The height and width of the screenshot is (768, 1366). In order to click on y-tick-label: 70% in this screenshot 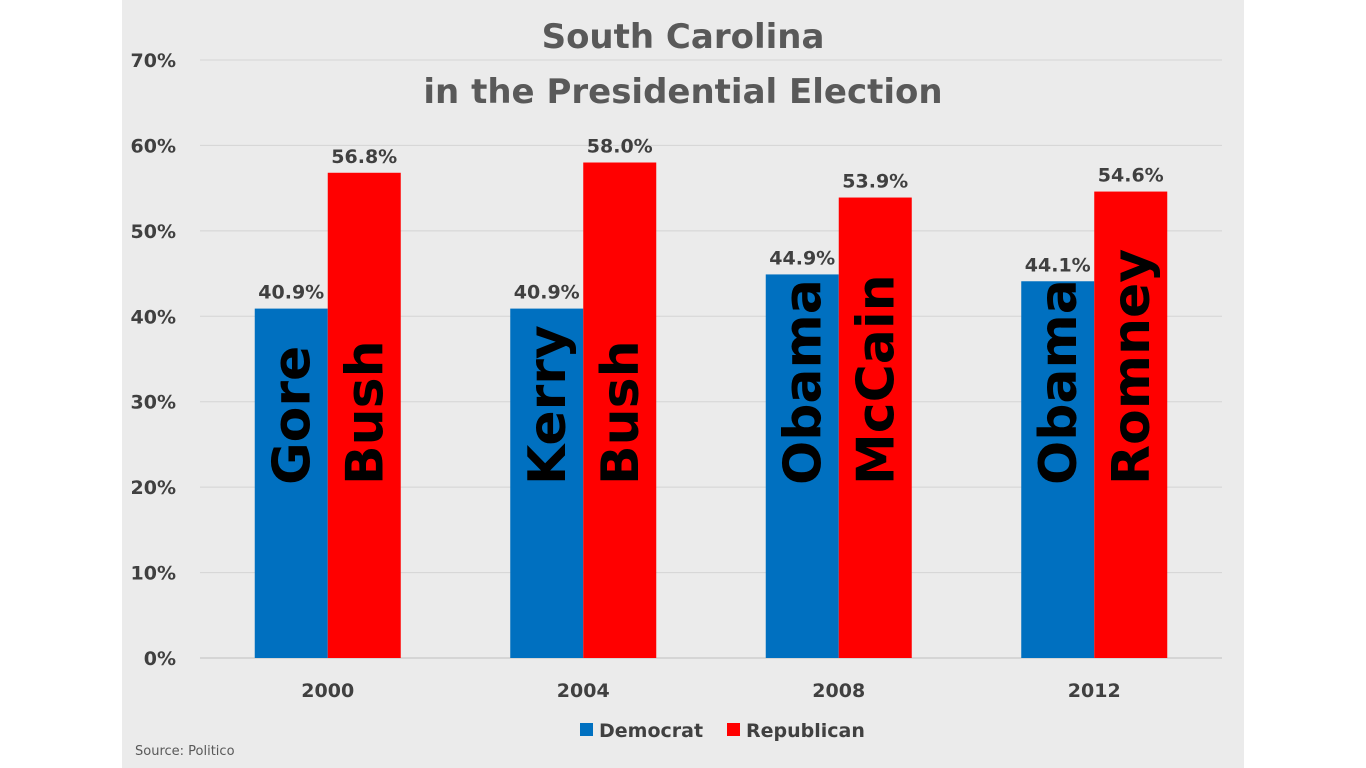, I will do `click(153, 61)`.